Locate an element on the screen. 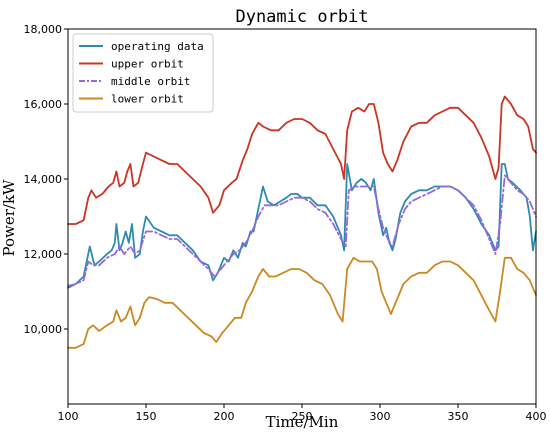 This screenshot has height=433, width=550. legend-label: upper orbit is located at coordinates (147, 64).